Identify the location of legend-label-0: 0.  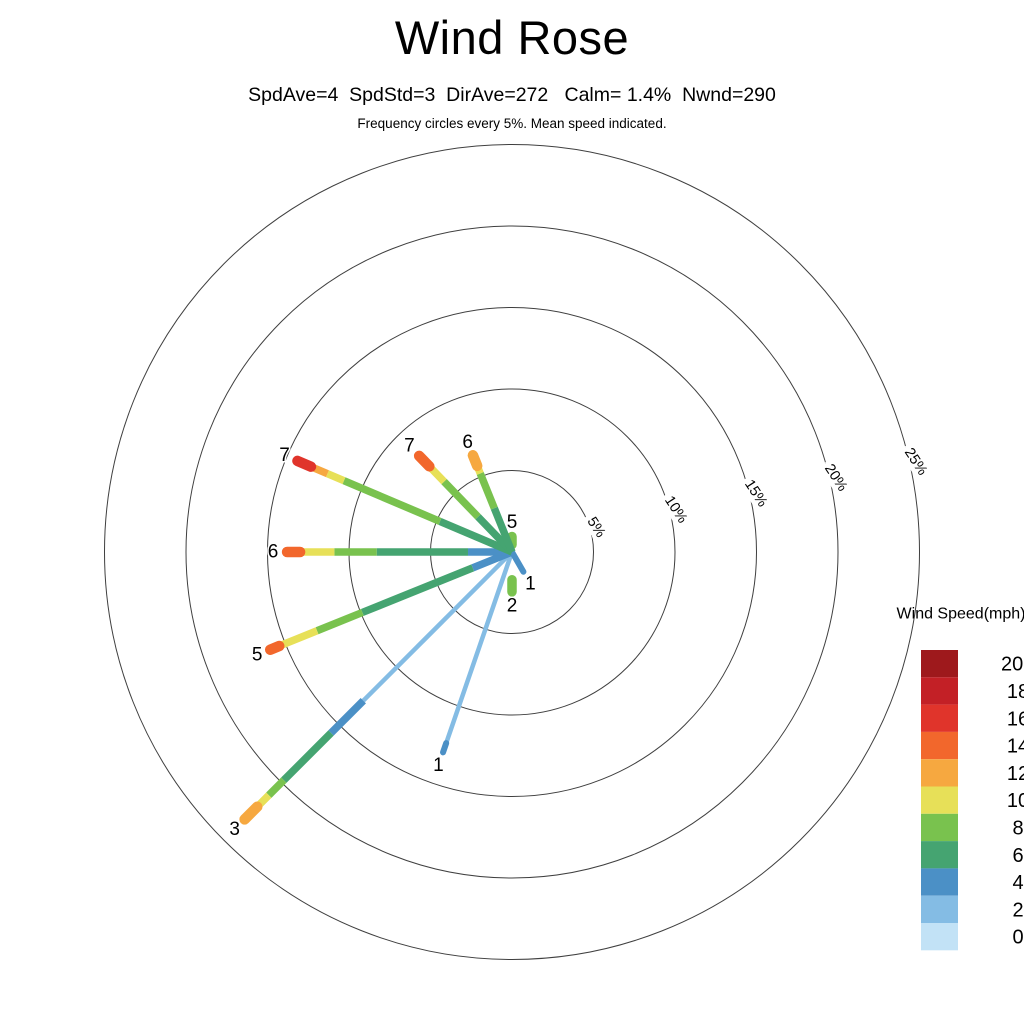
(1017, 938).